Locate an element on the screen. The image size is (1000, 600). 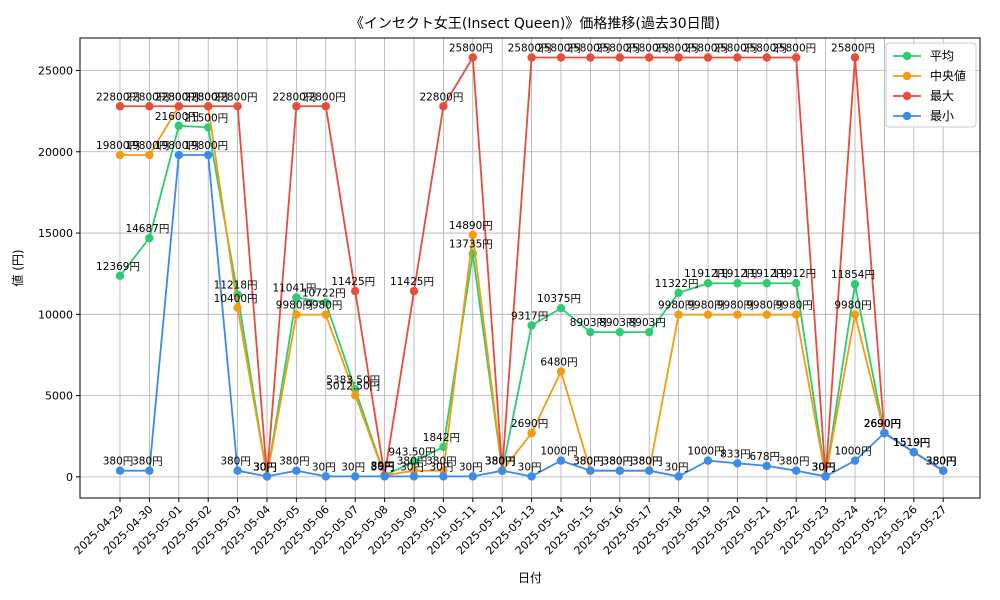
data-label: 14687円 is located at coordinates (147, 229).